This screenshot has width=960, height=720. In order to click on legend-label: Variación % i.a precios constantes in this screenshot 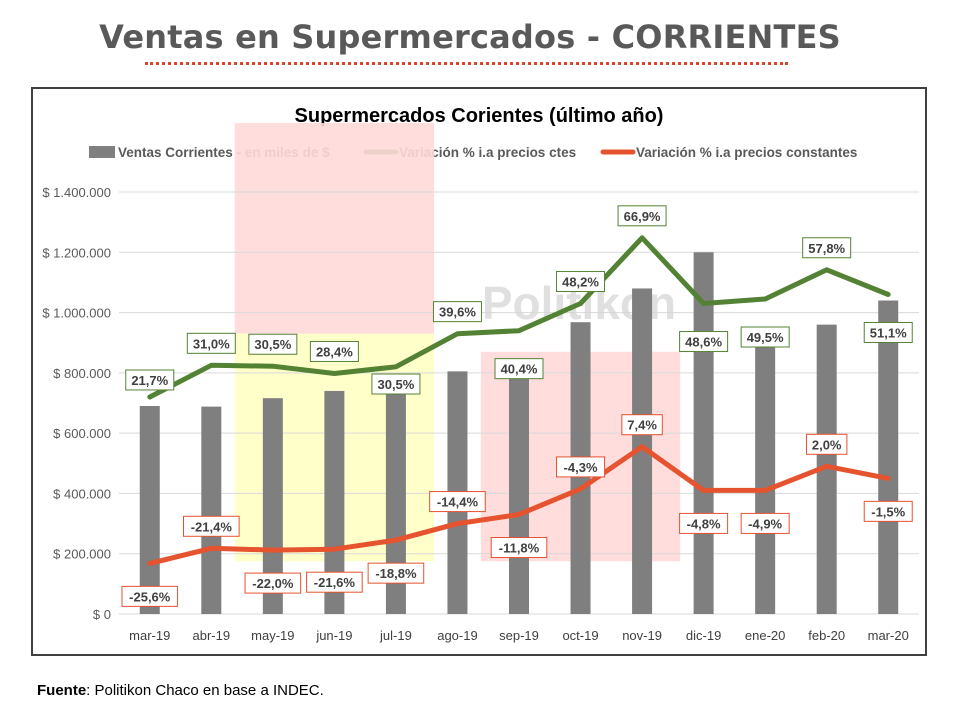, I will do `click(746, 152)`.